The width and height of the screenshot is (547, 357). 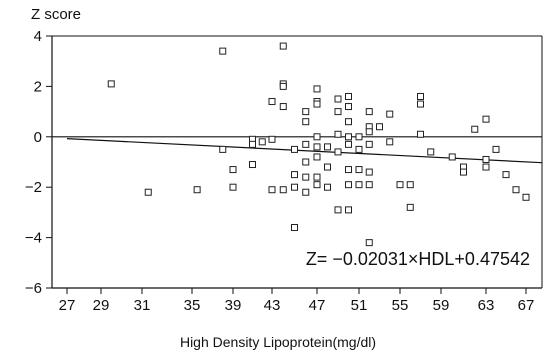 I want to click on x-axis-title: High Density Lipoprotein(mg/dl), so click(x=278, y=342).